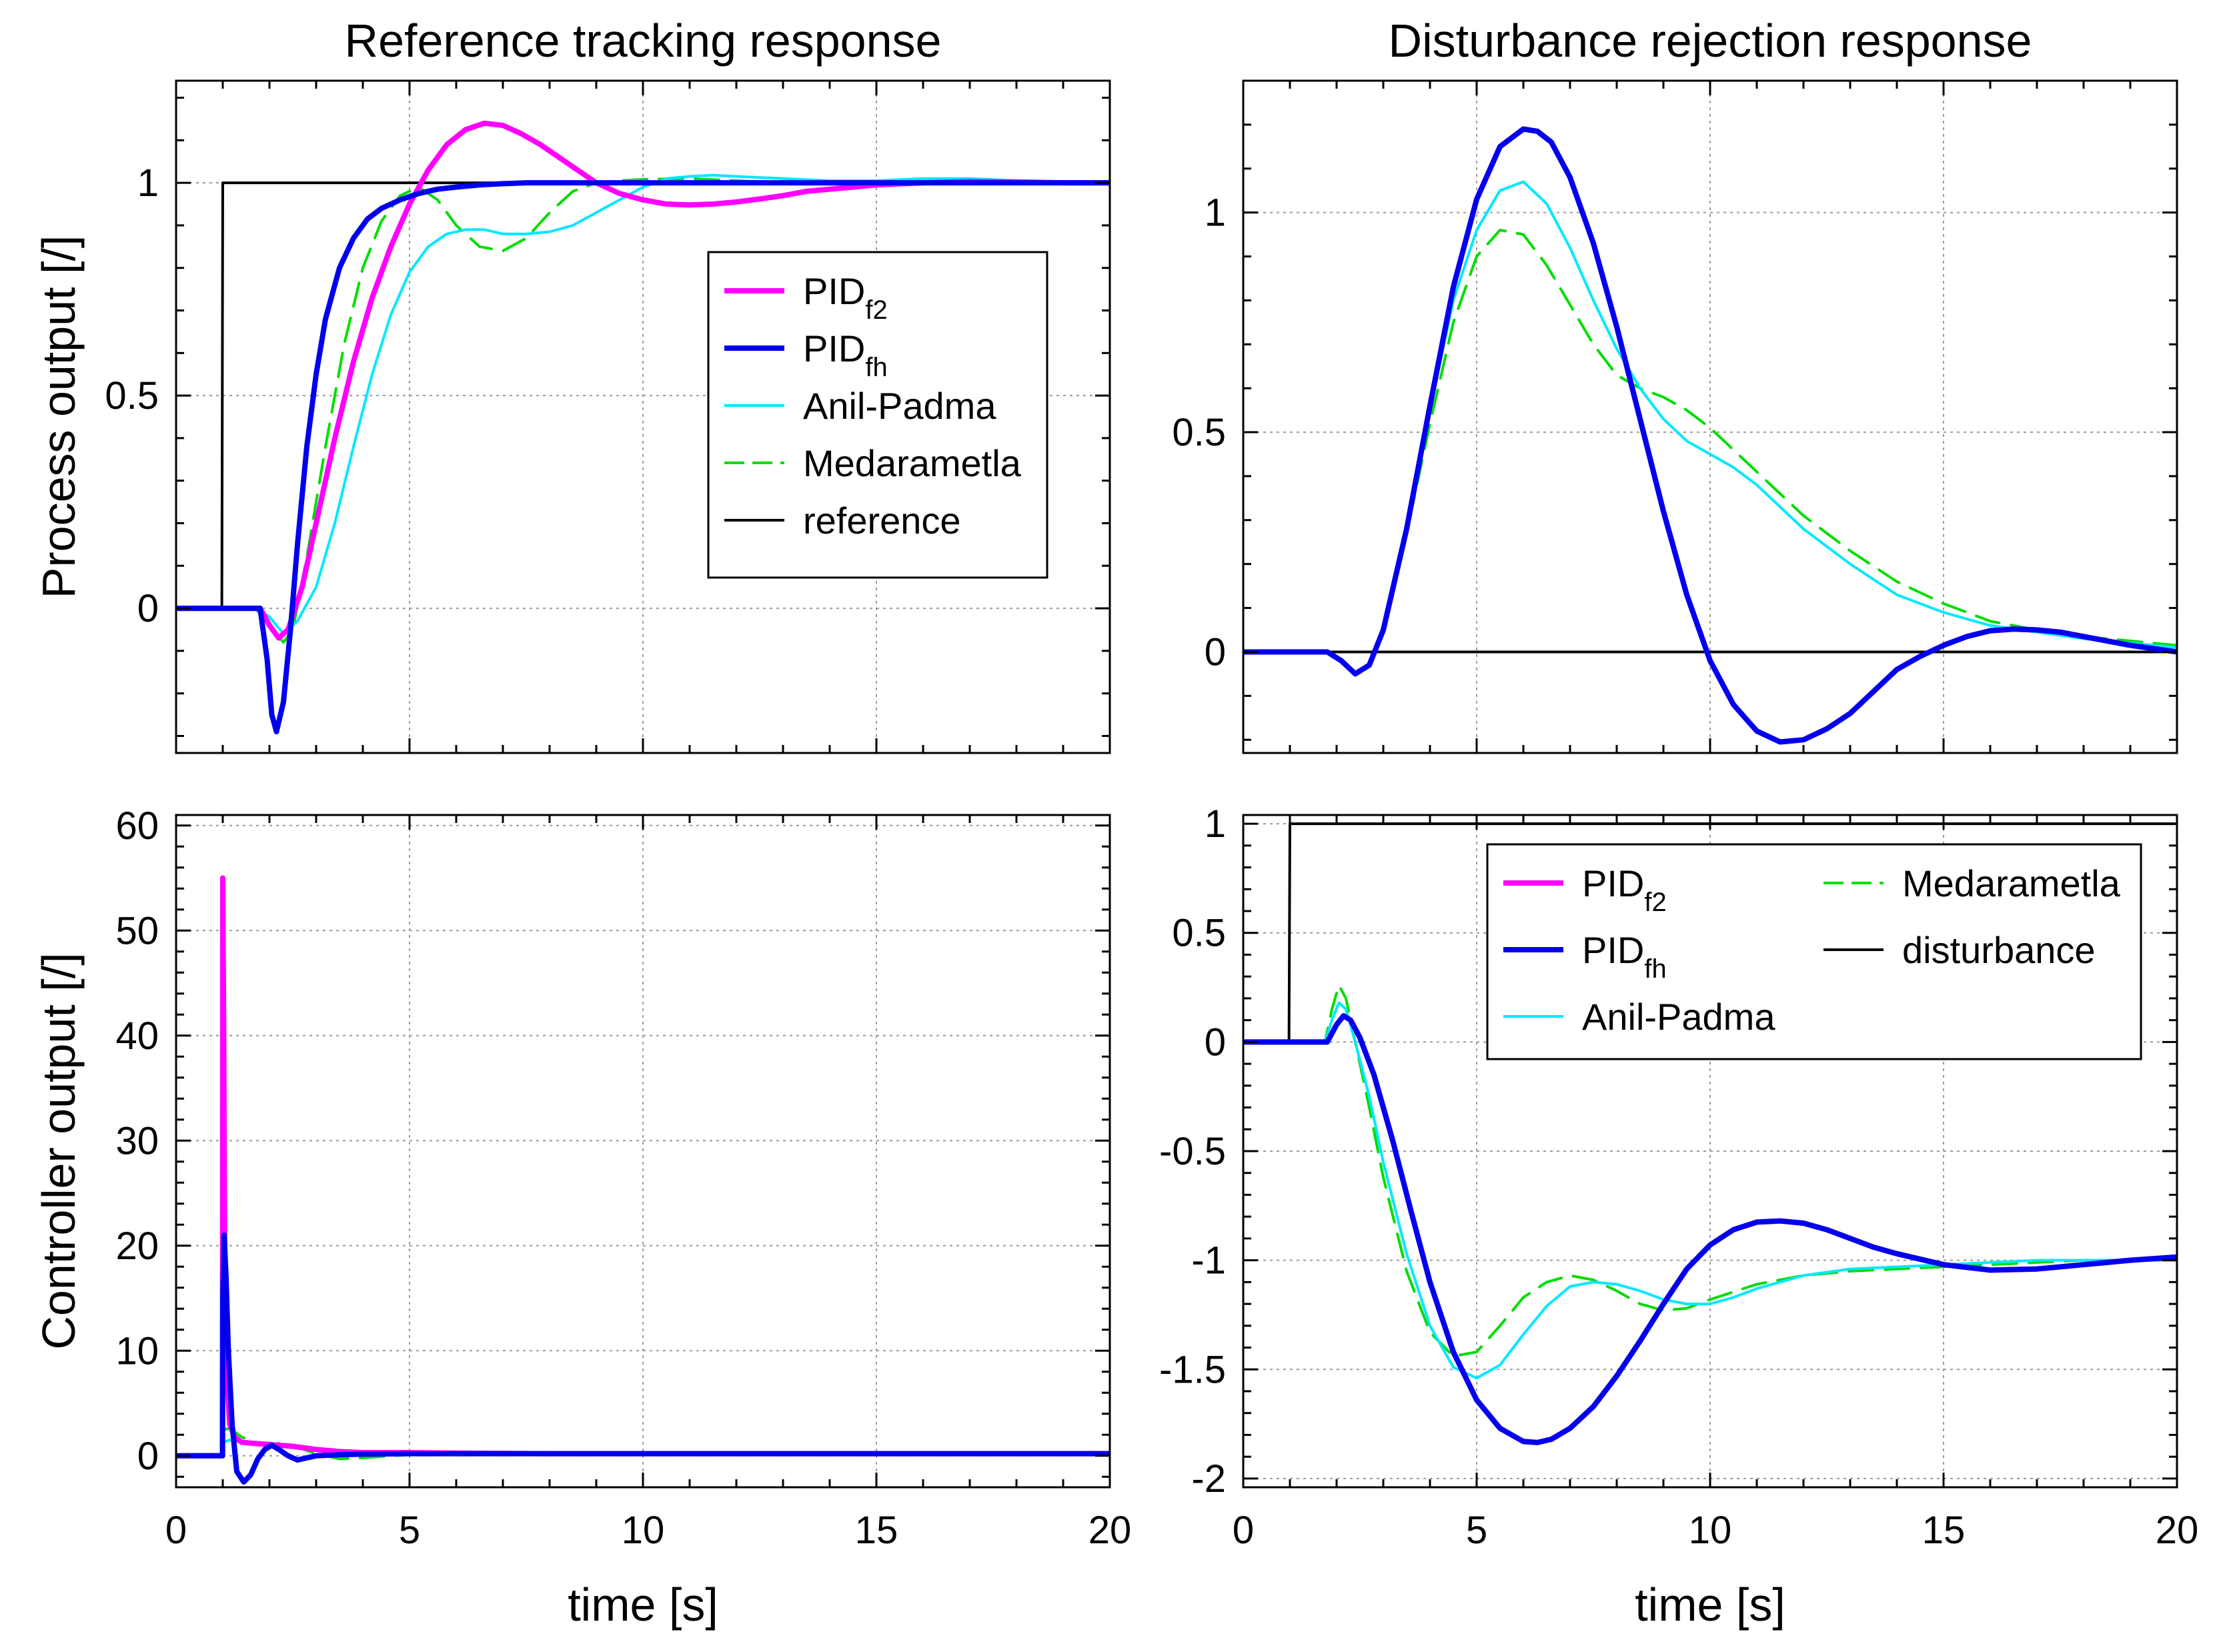 The image size is (2227, 1652). What do you see at coordinates (1710, 41) in the screenshot?
I see `panel-title: Disturbance rejection response` at bounding box center [1710, 41].